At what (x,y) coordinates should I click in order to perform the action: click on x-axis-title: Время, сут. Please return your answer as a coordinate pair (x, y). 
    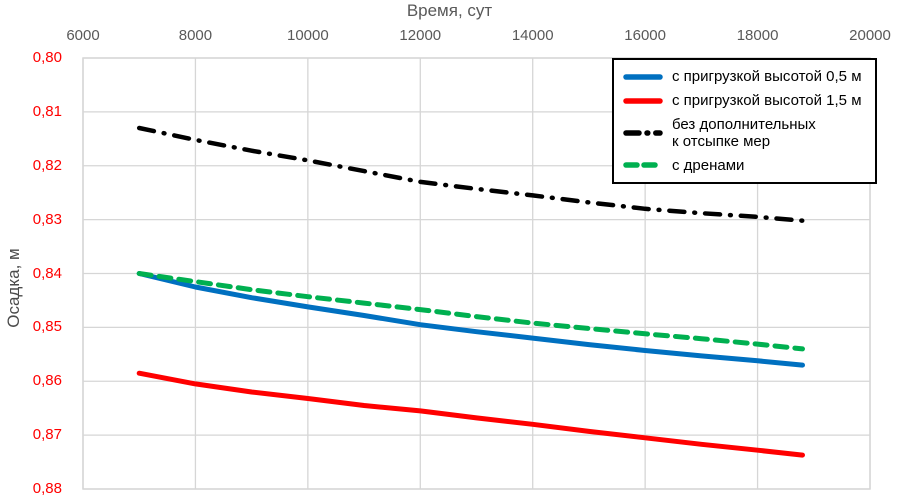
    Looking at the image, I should click on (449, 10).